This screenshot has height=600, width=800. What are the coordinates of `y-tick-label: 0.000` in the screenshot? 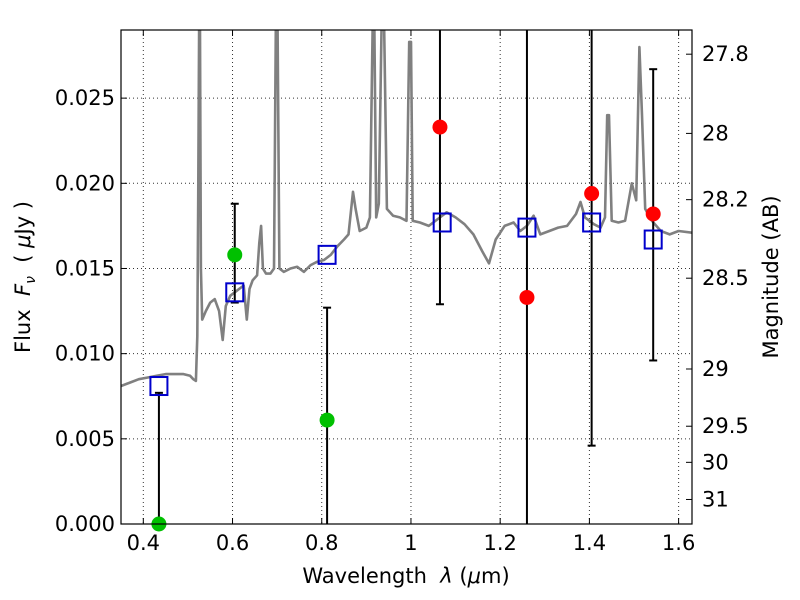 It's located at (85, 524).